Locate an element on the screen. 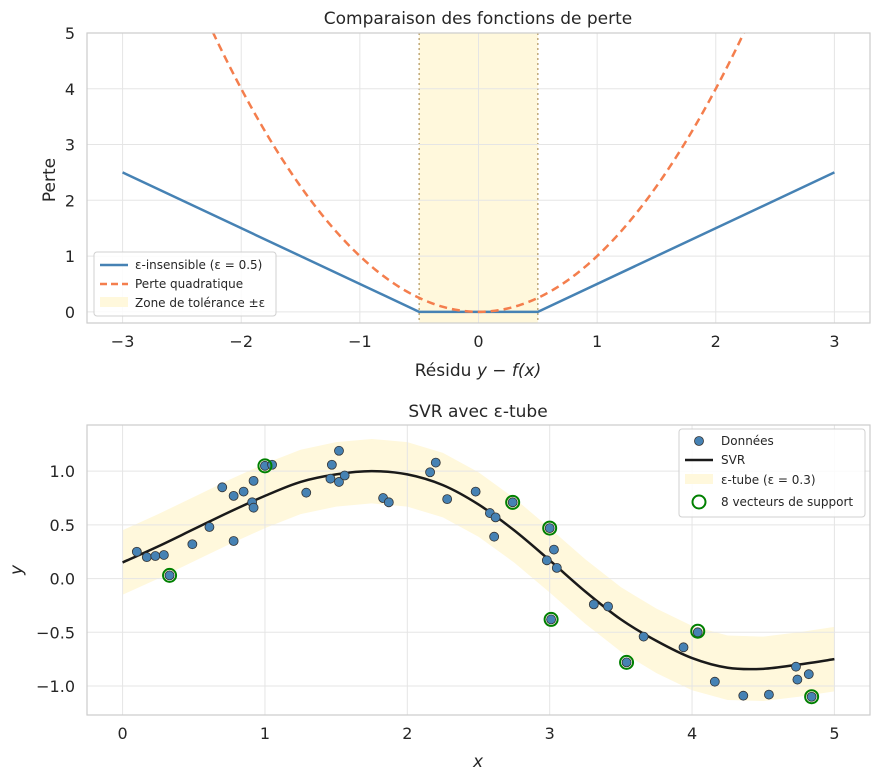 The image size is (880, 780). y-tick-label: 0.5 is located at coordinates (62, 525).